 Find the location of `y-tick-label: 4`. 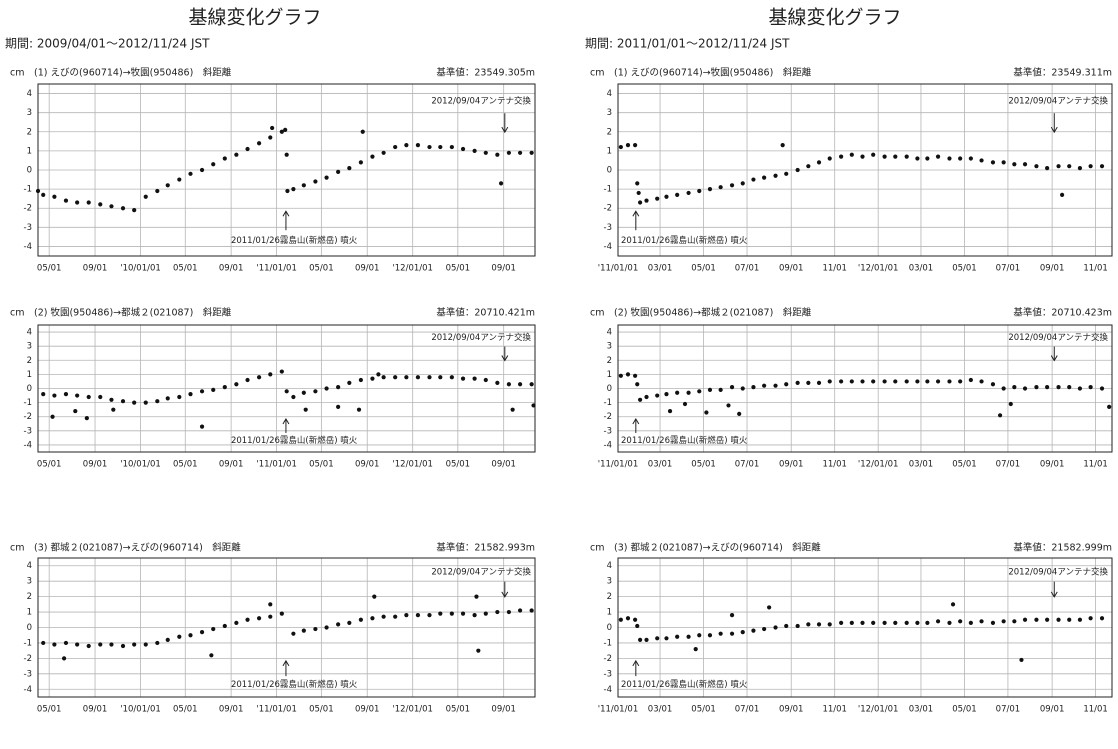

y-tick-label: 4 is located at coordinates (609, 333).